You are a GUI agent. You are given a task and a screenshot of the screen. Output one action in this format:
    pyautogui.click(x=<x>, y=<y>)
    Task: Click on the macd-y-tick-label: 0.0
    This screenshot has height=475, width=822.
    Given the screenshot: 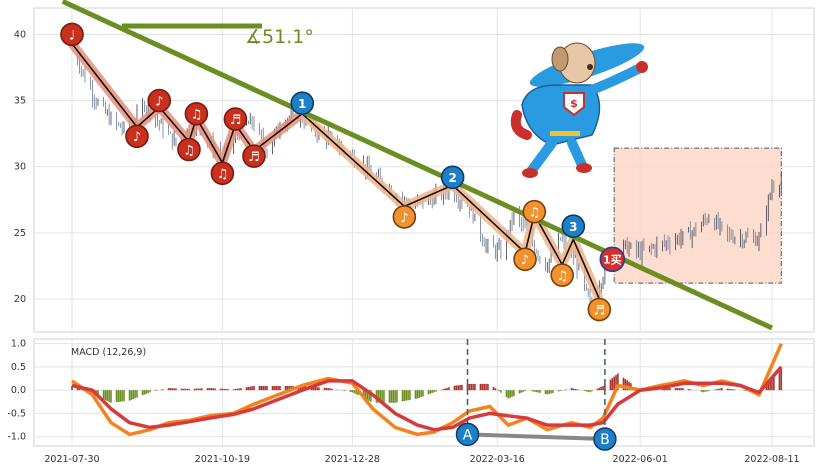 What is the action you would take?
    pyautogui.click(x=18, y=390)
    